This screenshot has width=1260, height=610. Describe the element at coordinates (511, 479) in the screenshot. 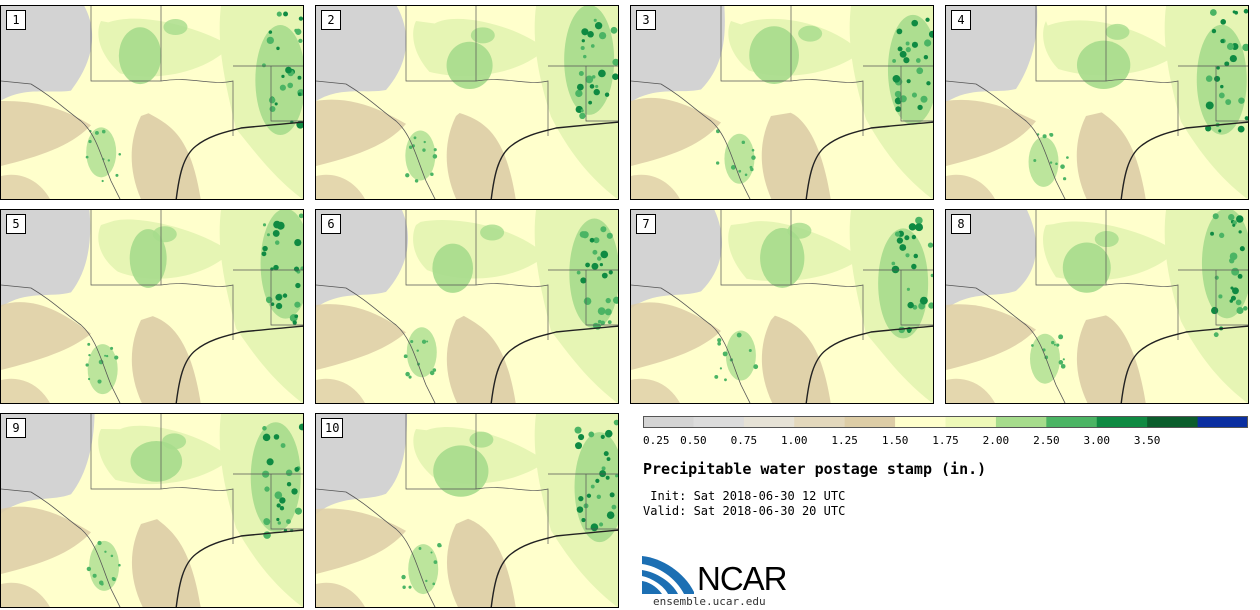

I see `state-boundary` at that location.